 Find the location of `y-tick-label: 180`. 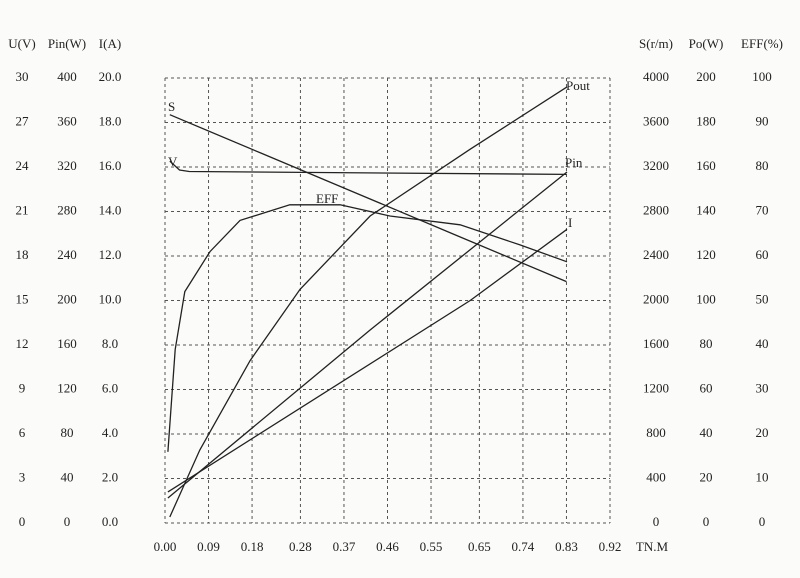

y-tick-label: 180 is located at coordinates (706, 120).